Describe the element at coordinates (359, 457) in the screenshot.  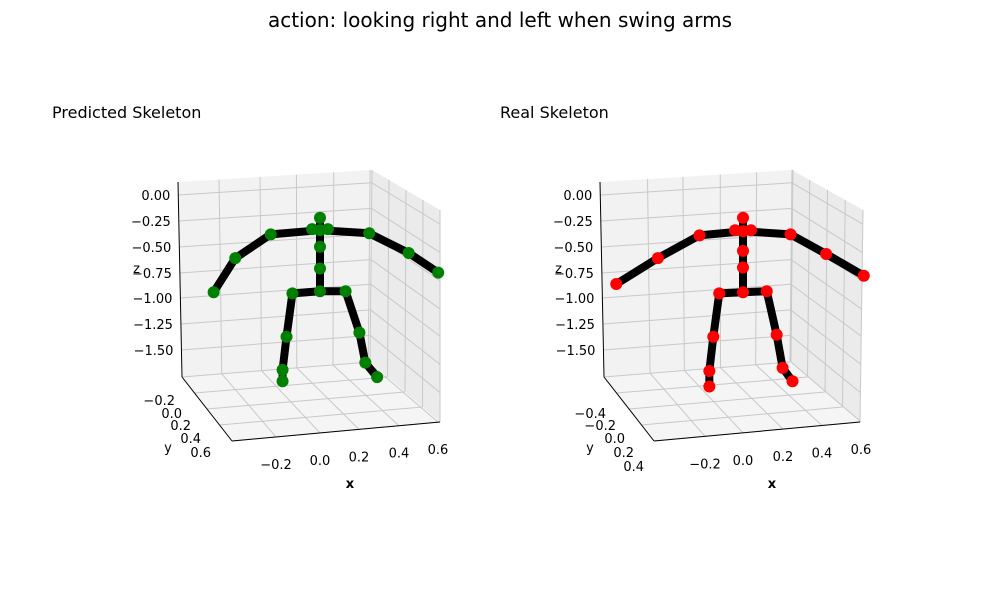
I see `x-tick-label: 0.2` at that location.